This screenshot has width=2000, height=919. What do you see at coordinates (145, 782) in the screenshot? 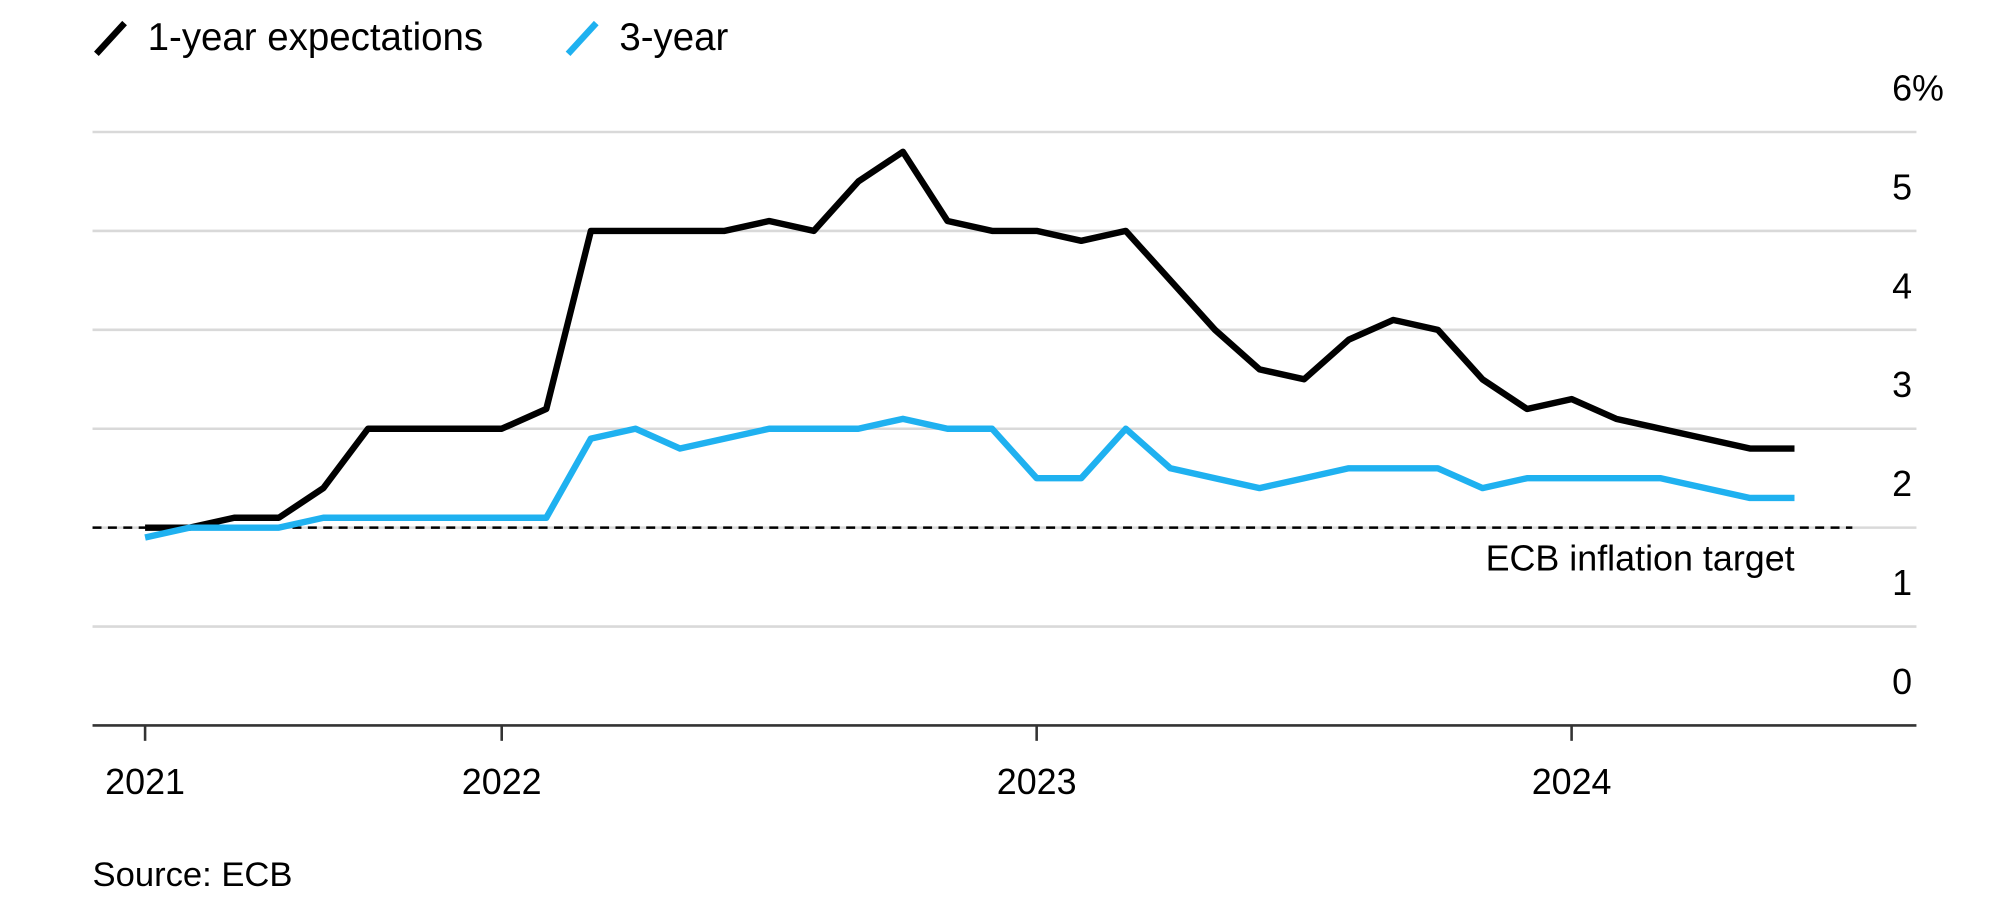
I see `x-tick-label: 2021` at bounding box center [145, 782].